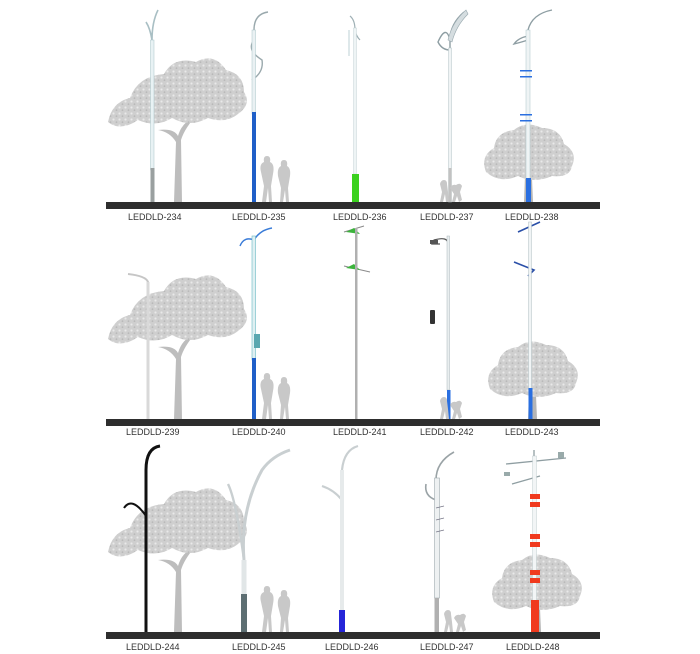 The width and height of the screenshot is (700, 654). Describe the element at coordinates (360, 331) in the screenshot. I see `pole-LEDDLD-241: LEDDLD-241` at that location.